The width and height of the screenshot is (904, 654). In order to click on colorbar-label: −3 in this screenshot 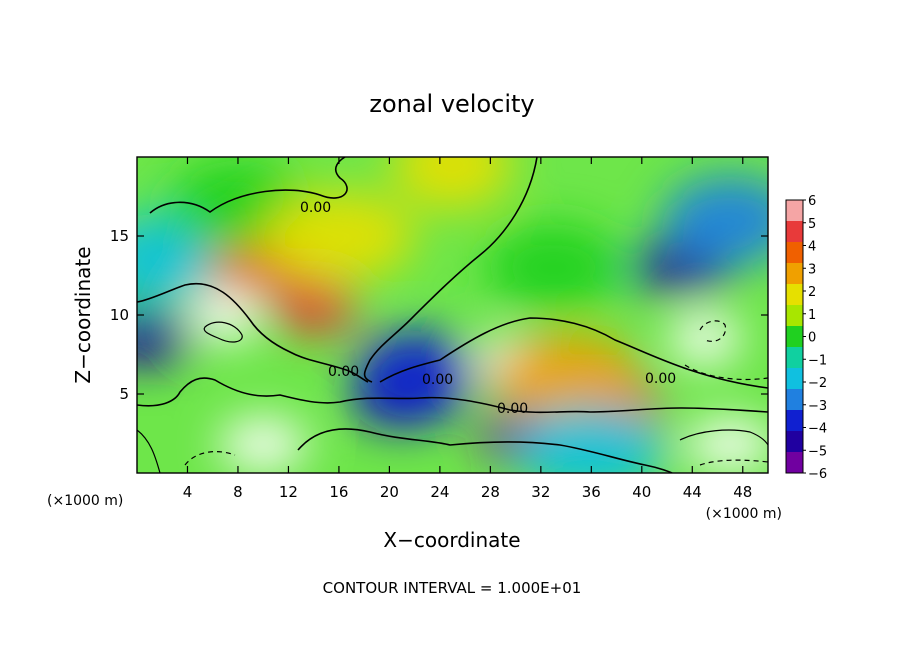, I will do `click(817, 406)`.